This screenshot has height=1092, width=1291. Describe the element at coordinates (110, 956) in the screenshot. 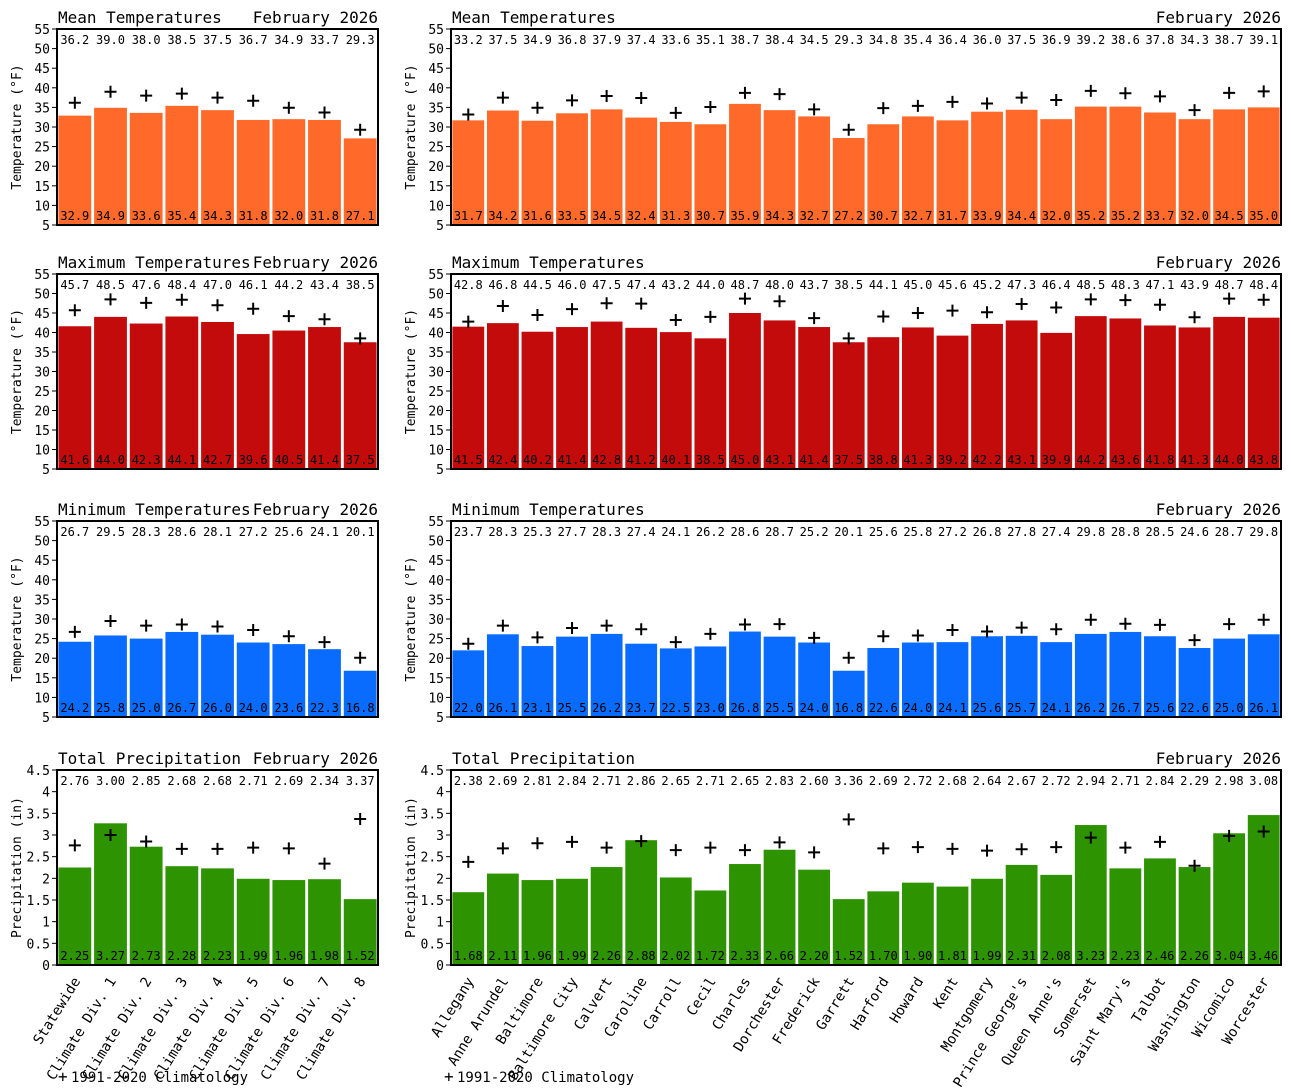

I see `observed-value-label: 3.27` at that location.